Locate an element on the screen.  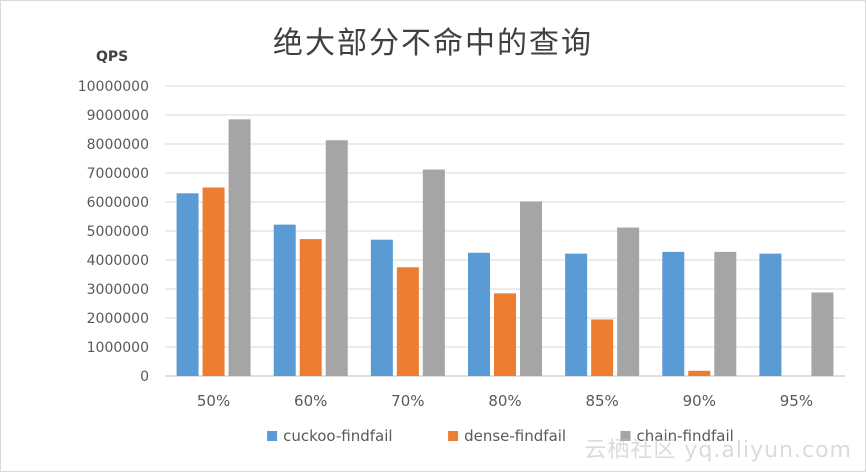
bar-cuckoo-findfail-90% is located at coordinates (673, 313).